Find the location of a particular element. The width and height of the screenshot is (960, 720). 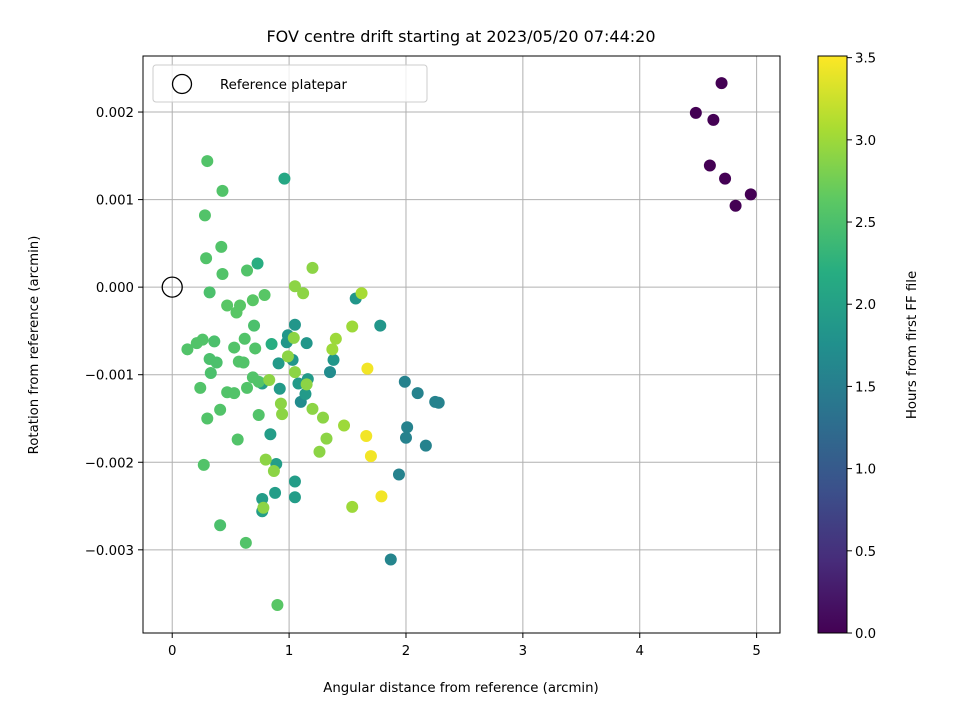

legend: Reference platepar is located at coordinates (290, 83).